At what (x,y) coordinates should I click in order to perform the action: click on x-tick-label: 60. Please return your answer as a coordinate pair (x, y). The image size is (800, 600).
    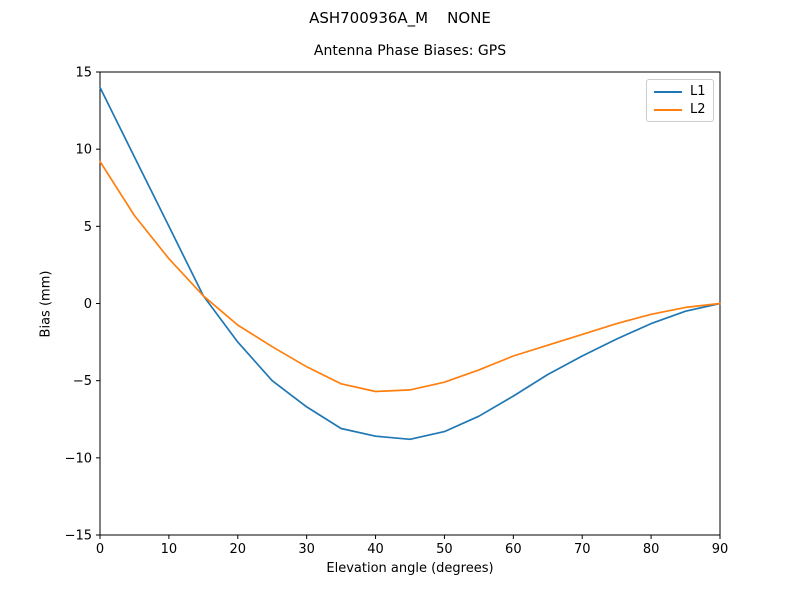
    Looking at the image, I should click on (513, 549).